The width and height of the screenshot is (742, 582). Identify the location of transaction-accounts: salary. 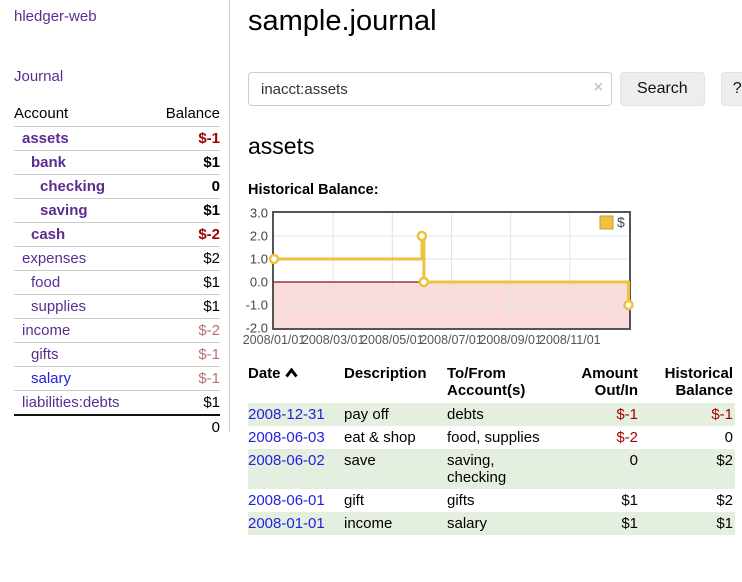
(501, 523).